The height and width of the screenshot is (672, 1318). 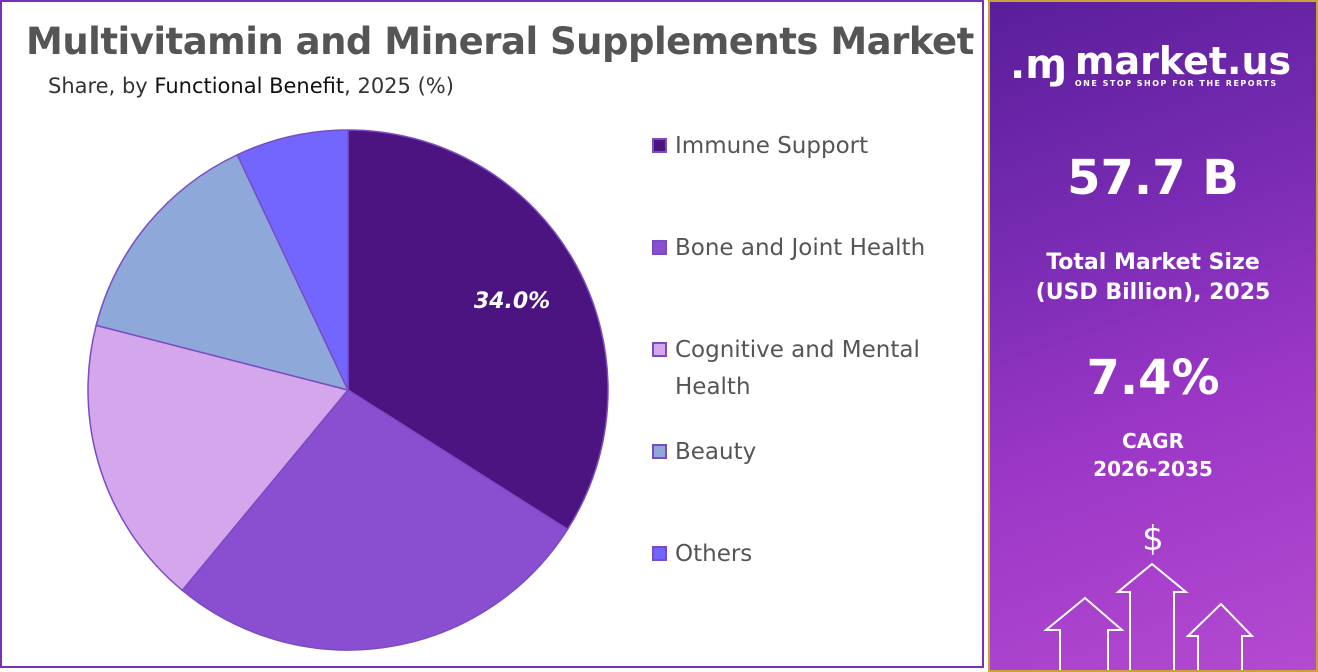 I want to click on brand-tagline: ONE STOP SHOP FOR THE REPORTS, so click(x=1176, y=83).